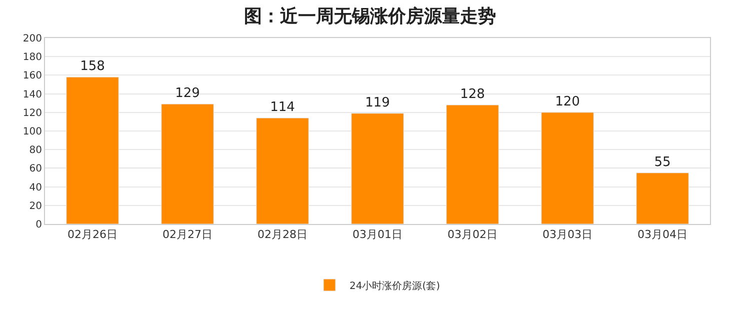  What do you see at coordinates (473, 235) in the screenshot?
I see `x-tick-label: 03月02日` at bounding box center [473, 235].